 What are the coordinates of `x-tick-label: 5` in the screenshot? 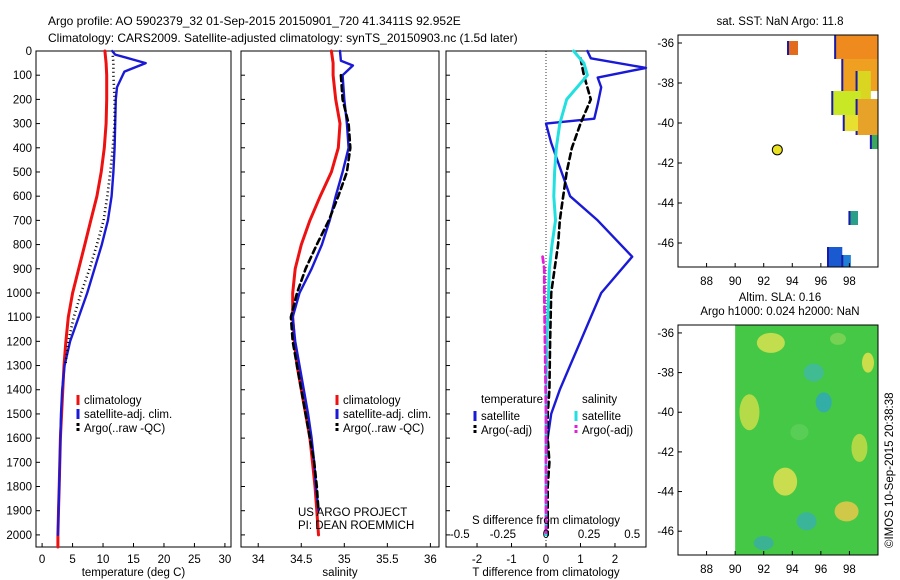 It's located at (72, 560).